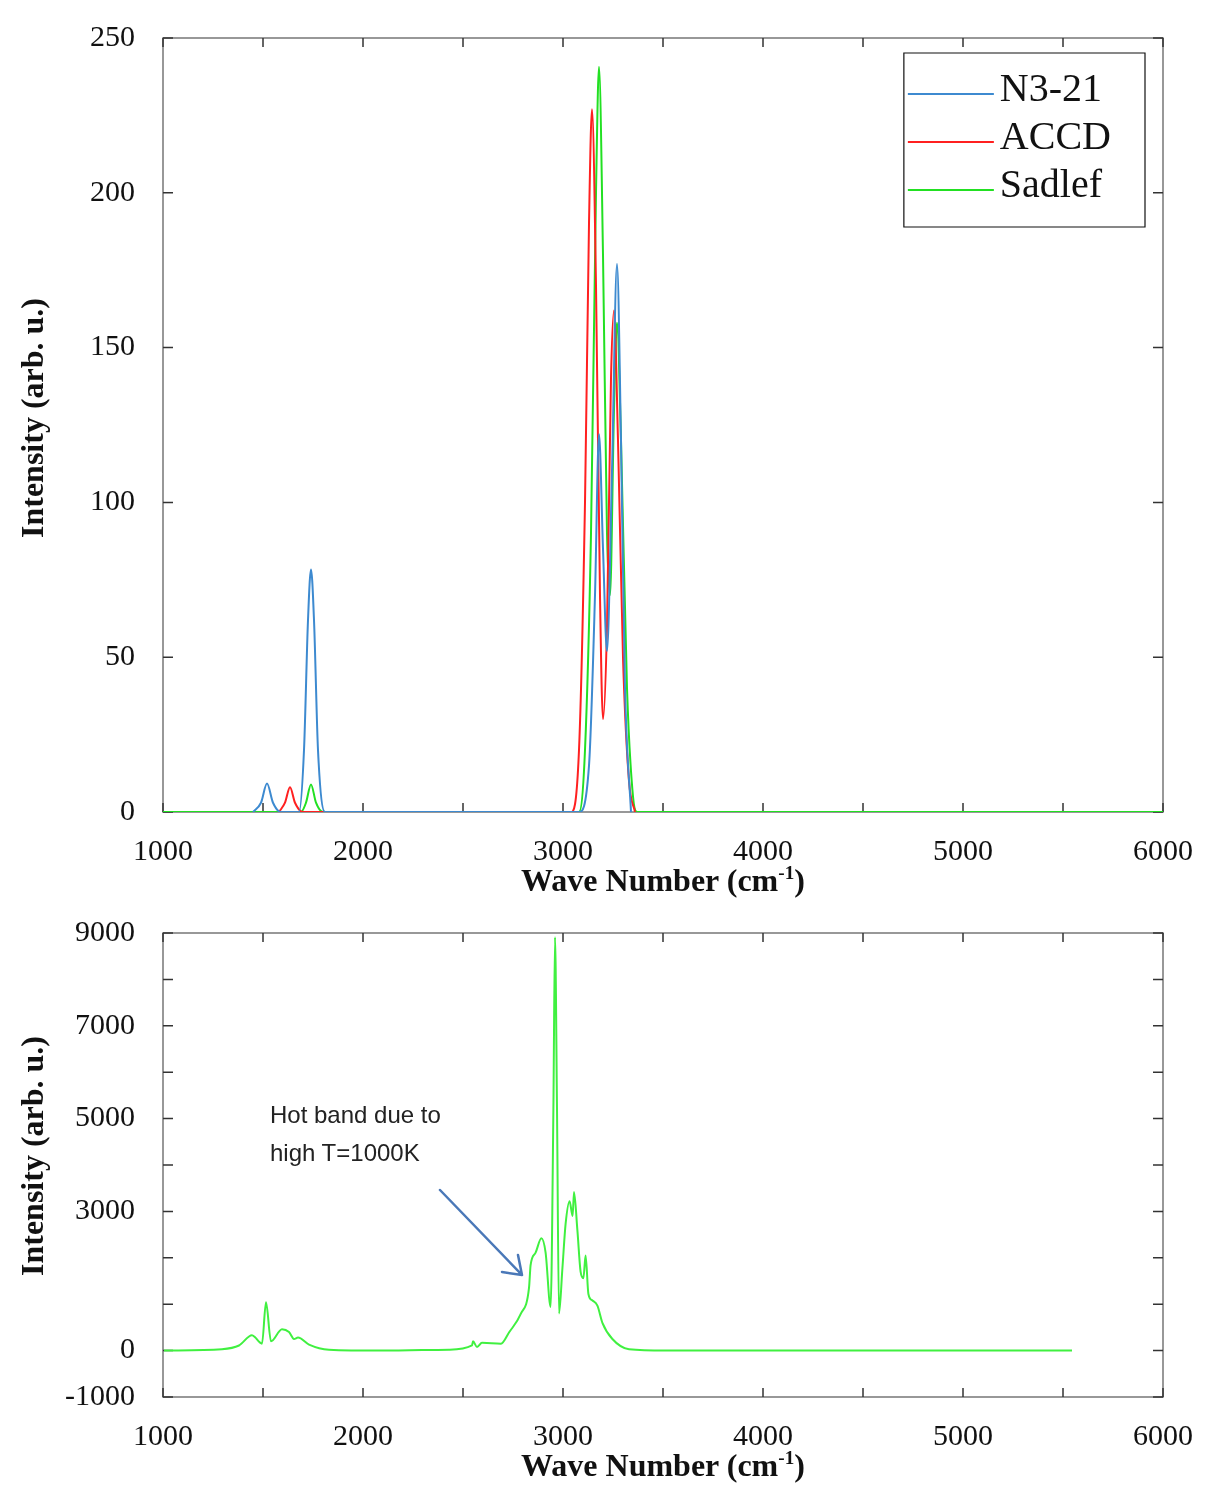 The width and height of the screenshot is (1207, 1488). What do you see at coordinates (105, 930) in the screenshot?
I see `y-tick-label: 9000` at bounding box center [105, 930].